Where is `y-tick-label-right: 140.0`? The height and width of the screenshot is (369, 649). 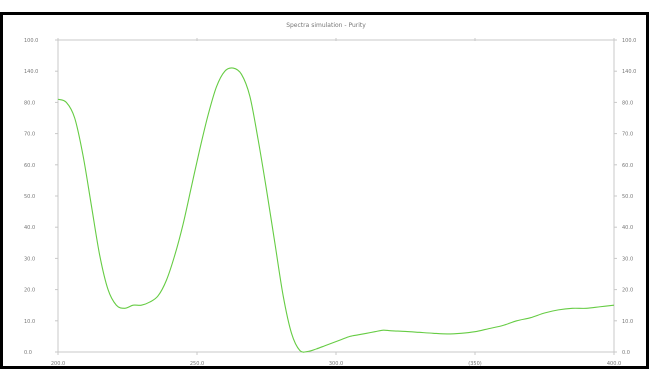 y-tick-label-right: 140.0 is located at coordinates (629, 72).